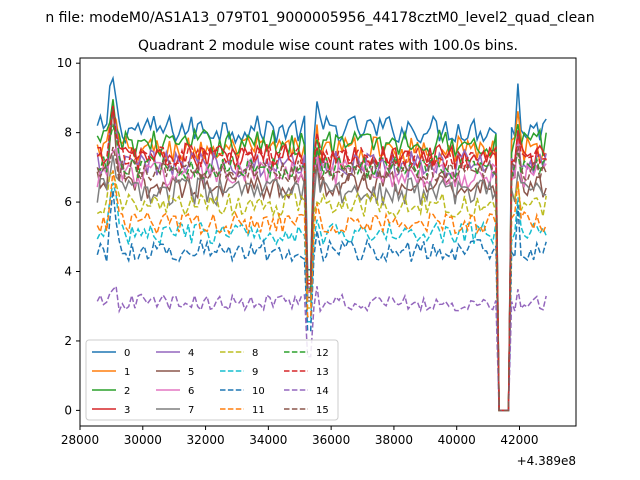 The image size is (640, 480). What do you see at coordinates (300, 436) in the screenshot?
I see `x-axis: 28000 30000 32000 34000 36000 38000 40000 42000` at bounding box center [300, 436].